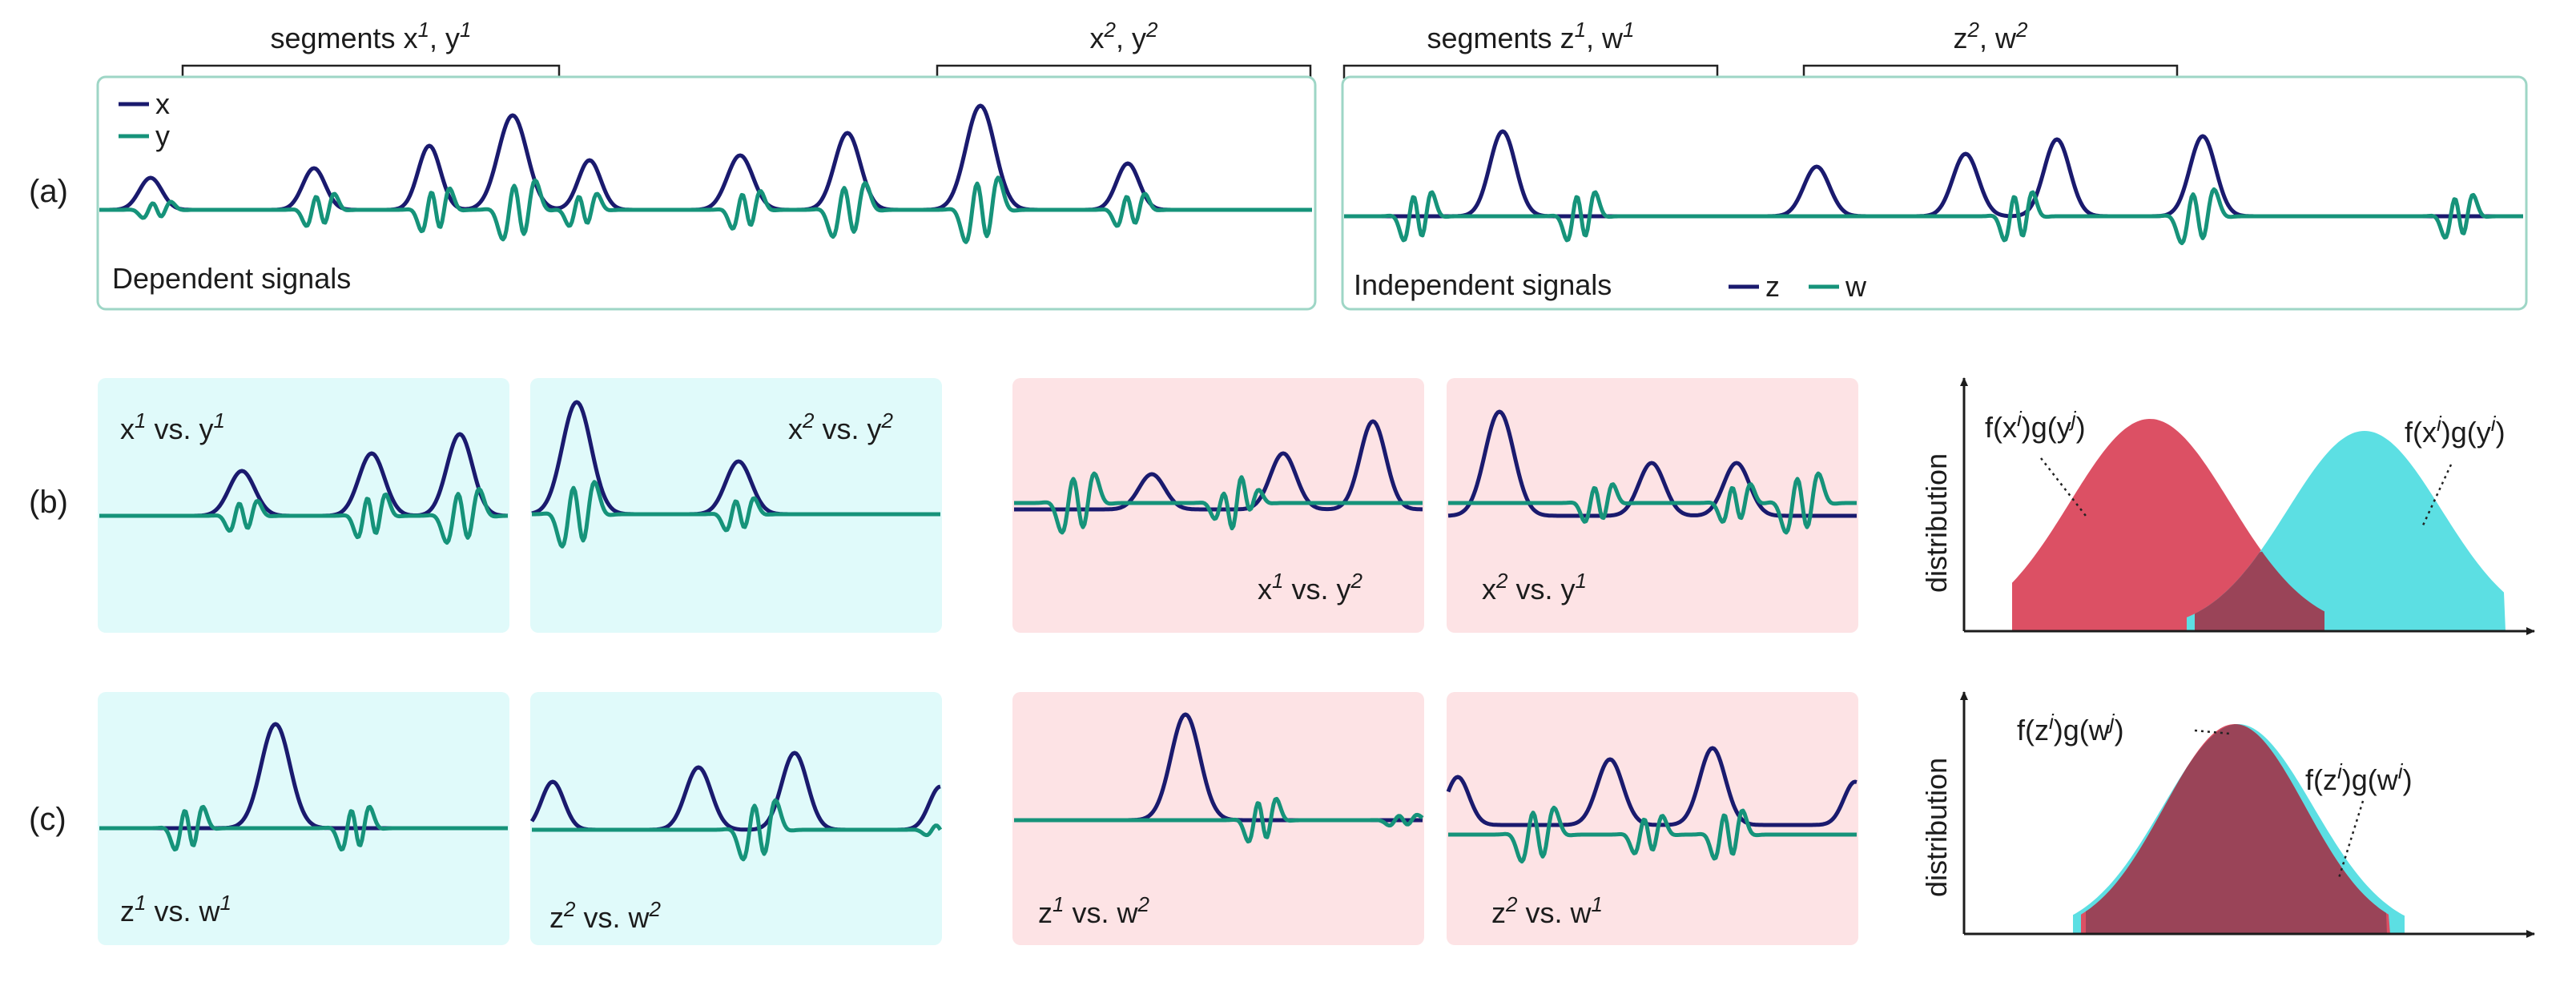 This screenshot has height=1006, width=2576. I want to click on bracket-label-z1-w1: segments z1, w1, so click(1530, 36).